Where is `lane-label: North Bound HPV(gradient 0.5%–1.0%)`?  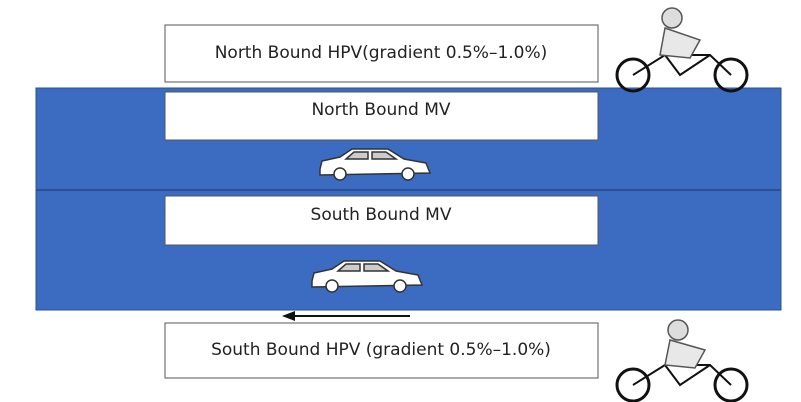
lane-label: North Bound HPV(gradient 0.5%–1.0%) is located at coordinates (381, 53).